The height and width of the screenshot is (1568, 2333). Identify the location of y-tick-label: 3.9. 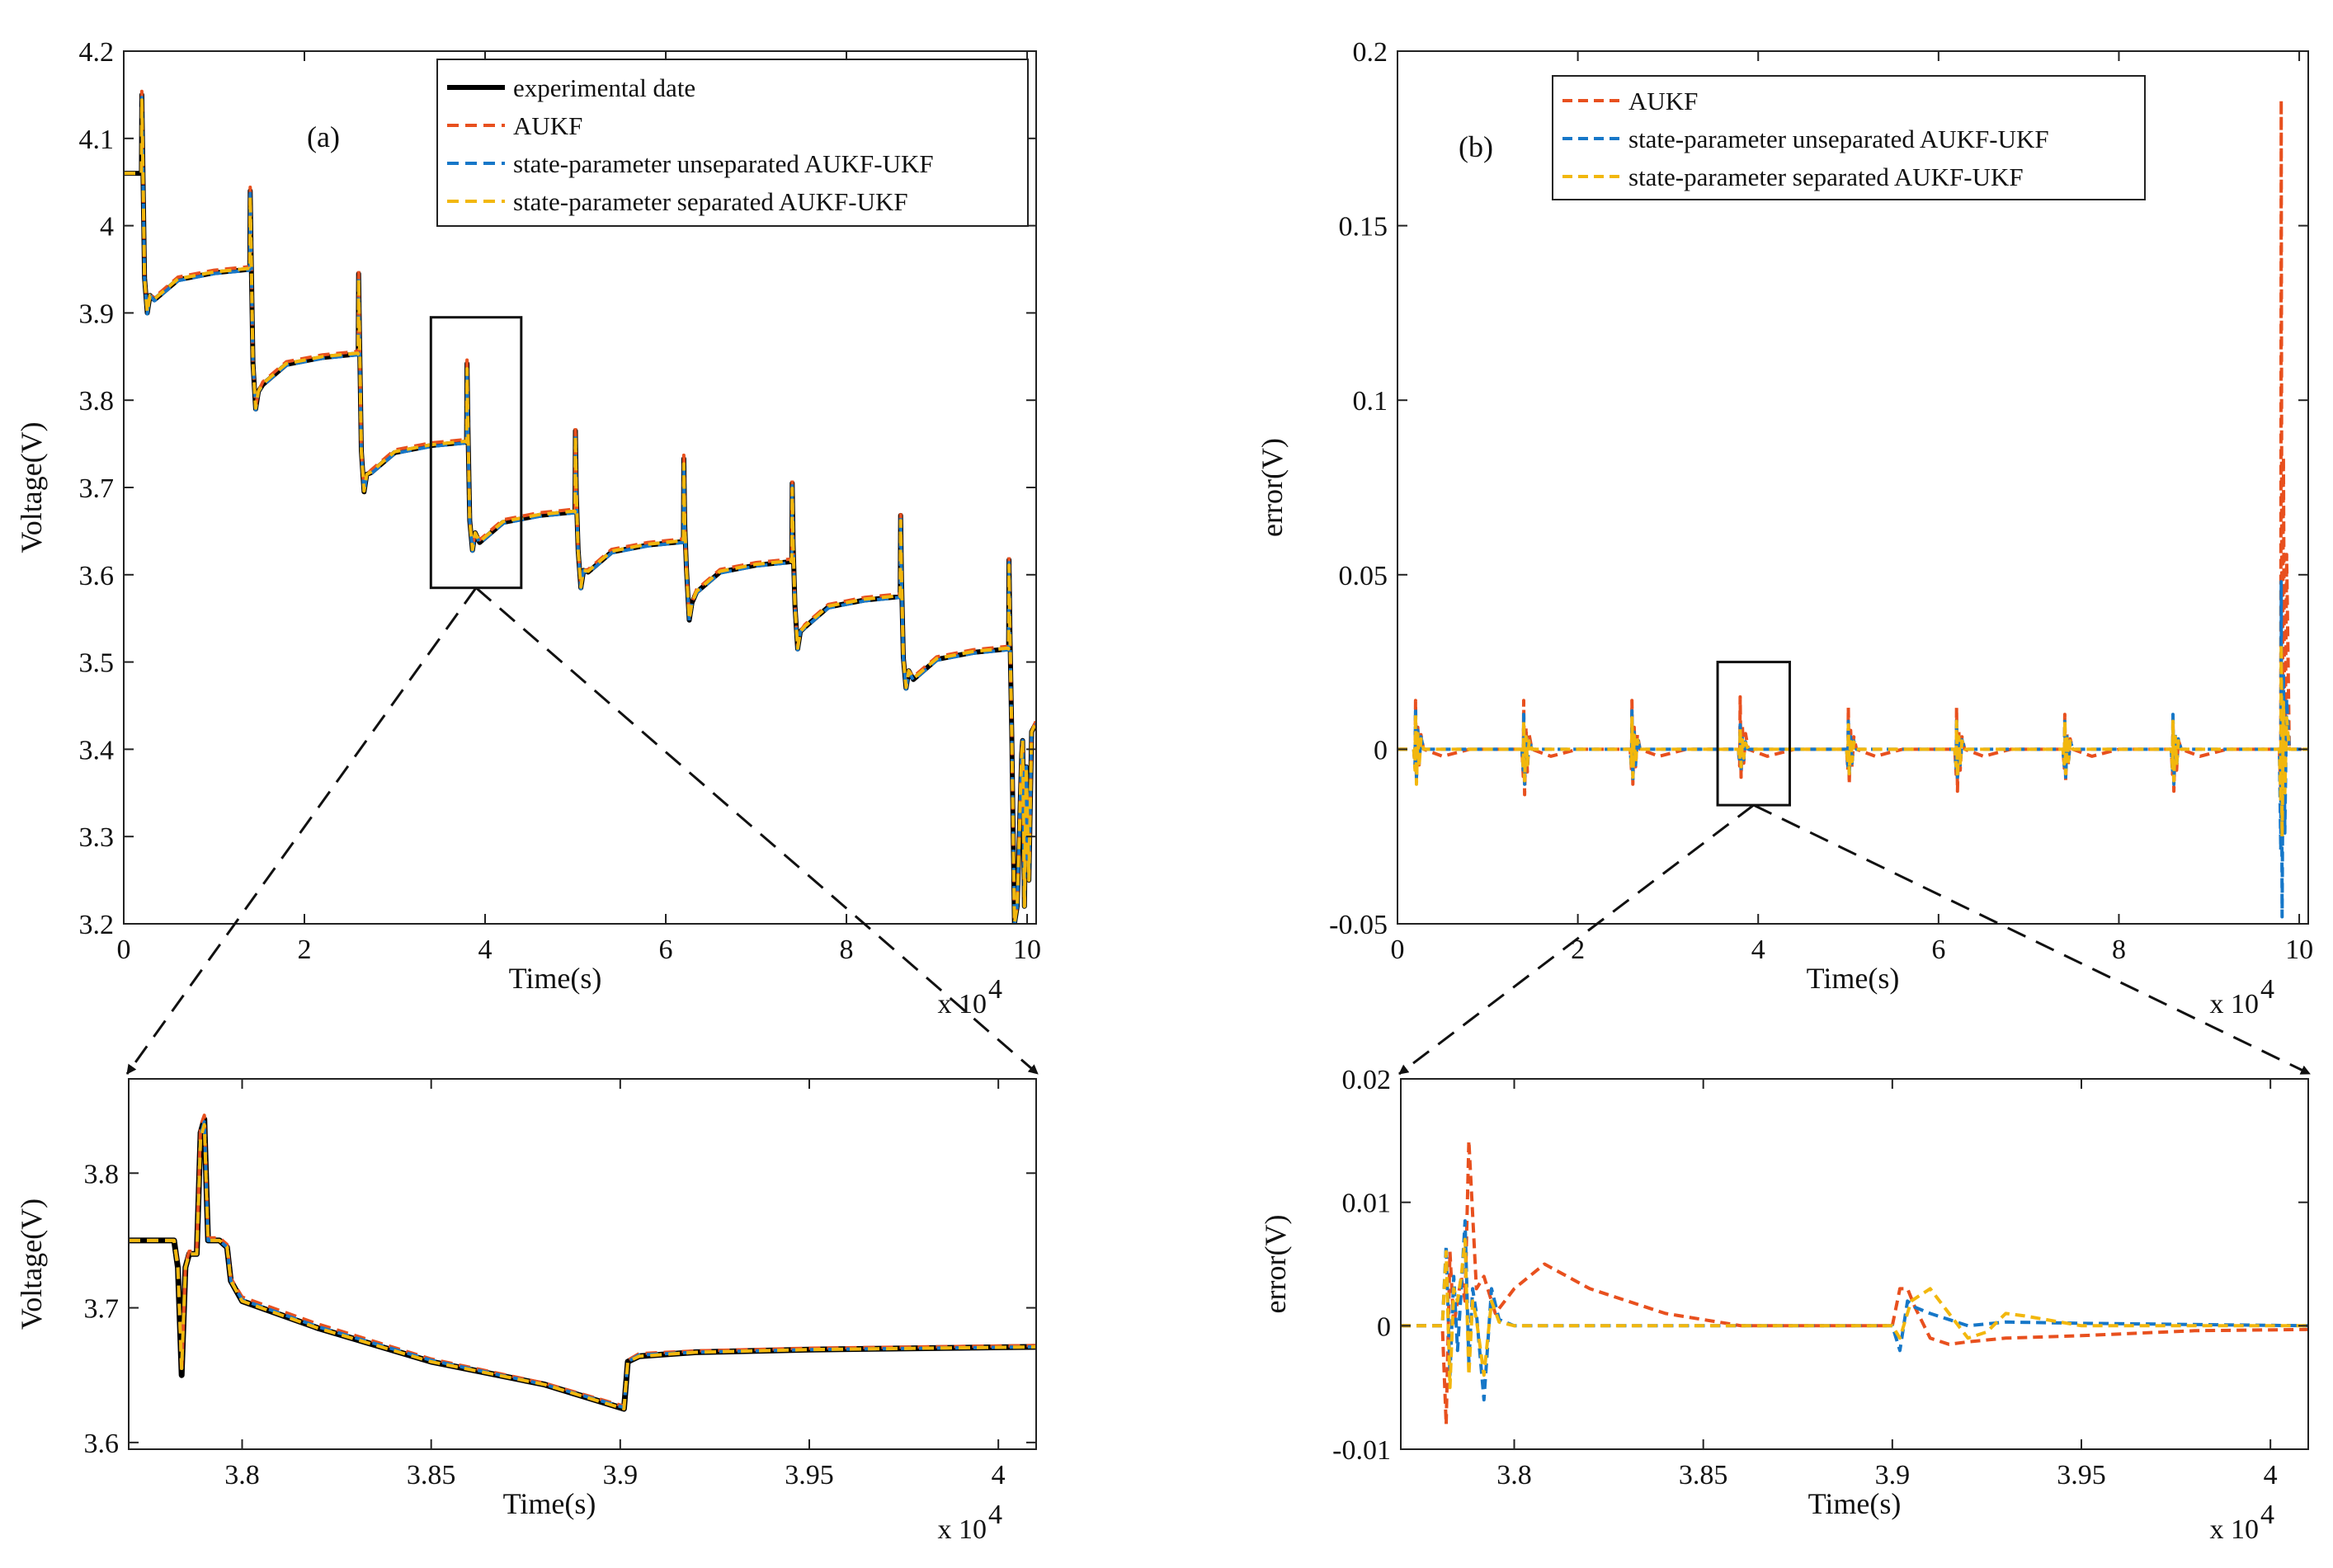
(97, 314).